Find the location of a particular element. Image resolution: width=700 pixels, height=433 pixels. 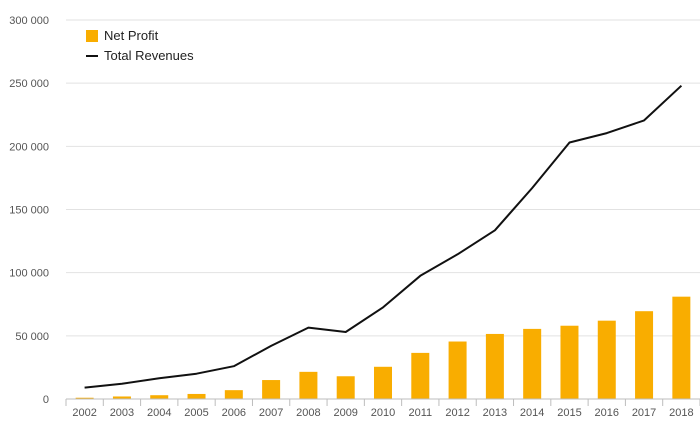

x-tick-label-2004: 2004 is located at coordinates (159, 413).